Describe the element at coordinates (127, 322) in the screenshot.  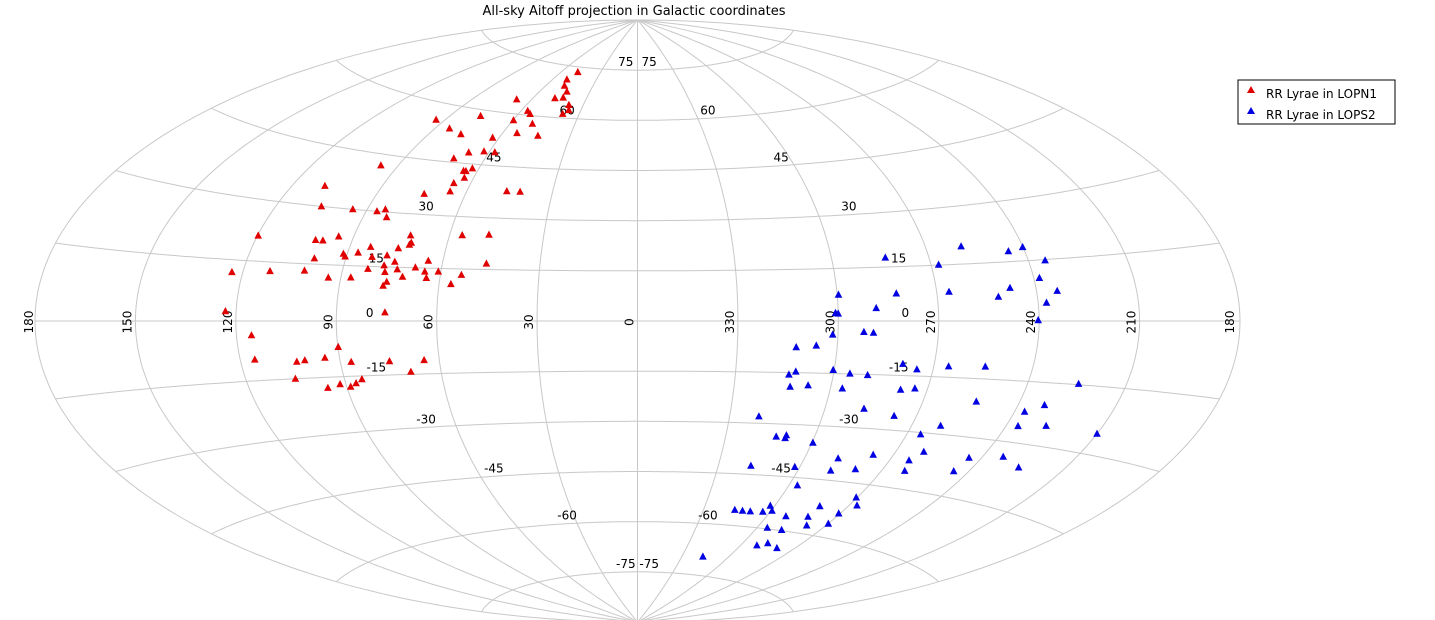
I see `longitude-tick-label: 150` at that location.